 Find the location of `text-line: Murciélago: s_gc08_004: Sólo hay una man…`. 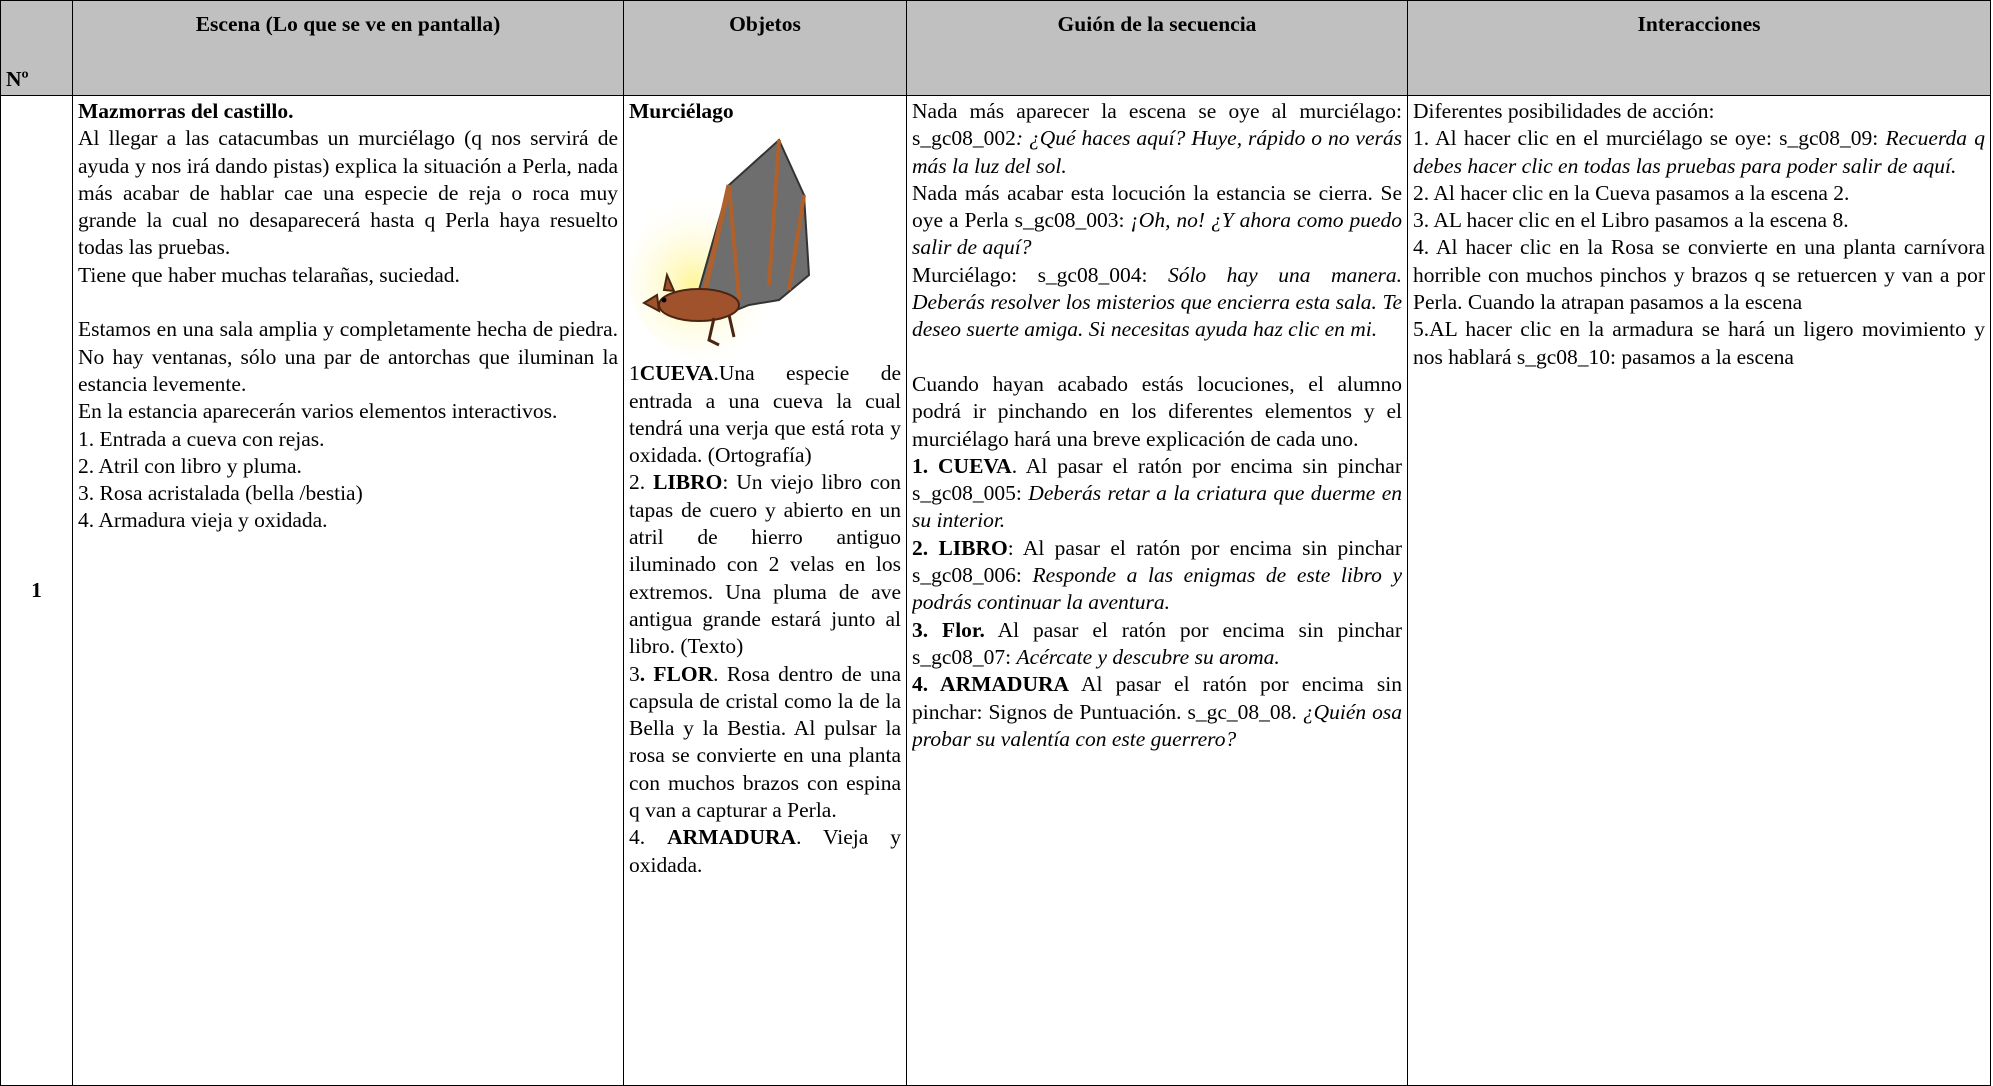

text-line: Murciélago: s_gc08_004: Sólo hay una man… is located at coordinates (1157, 303).